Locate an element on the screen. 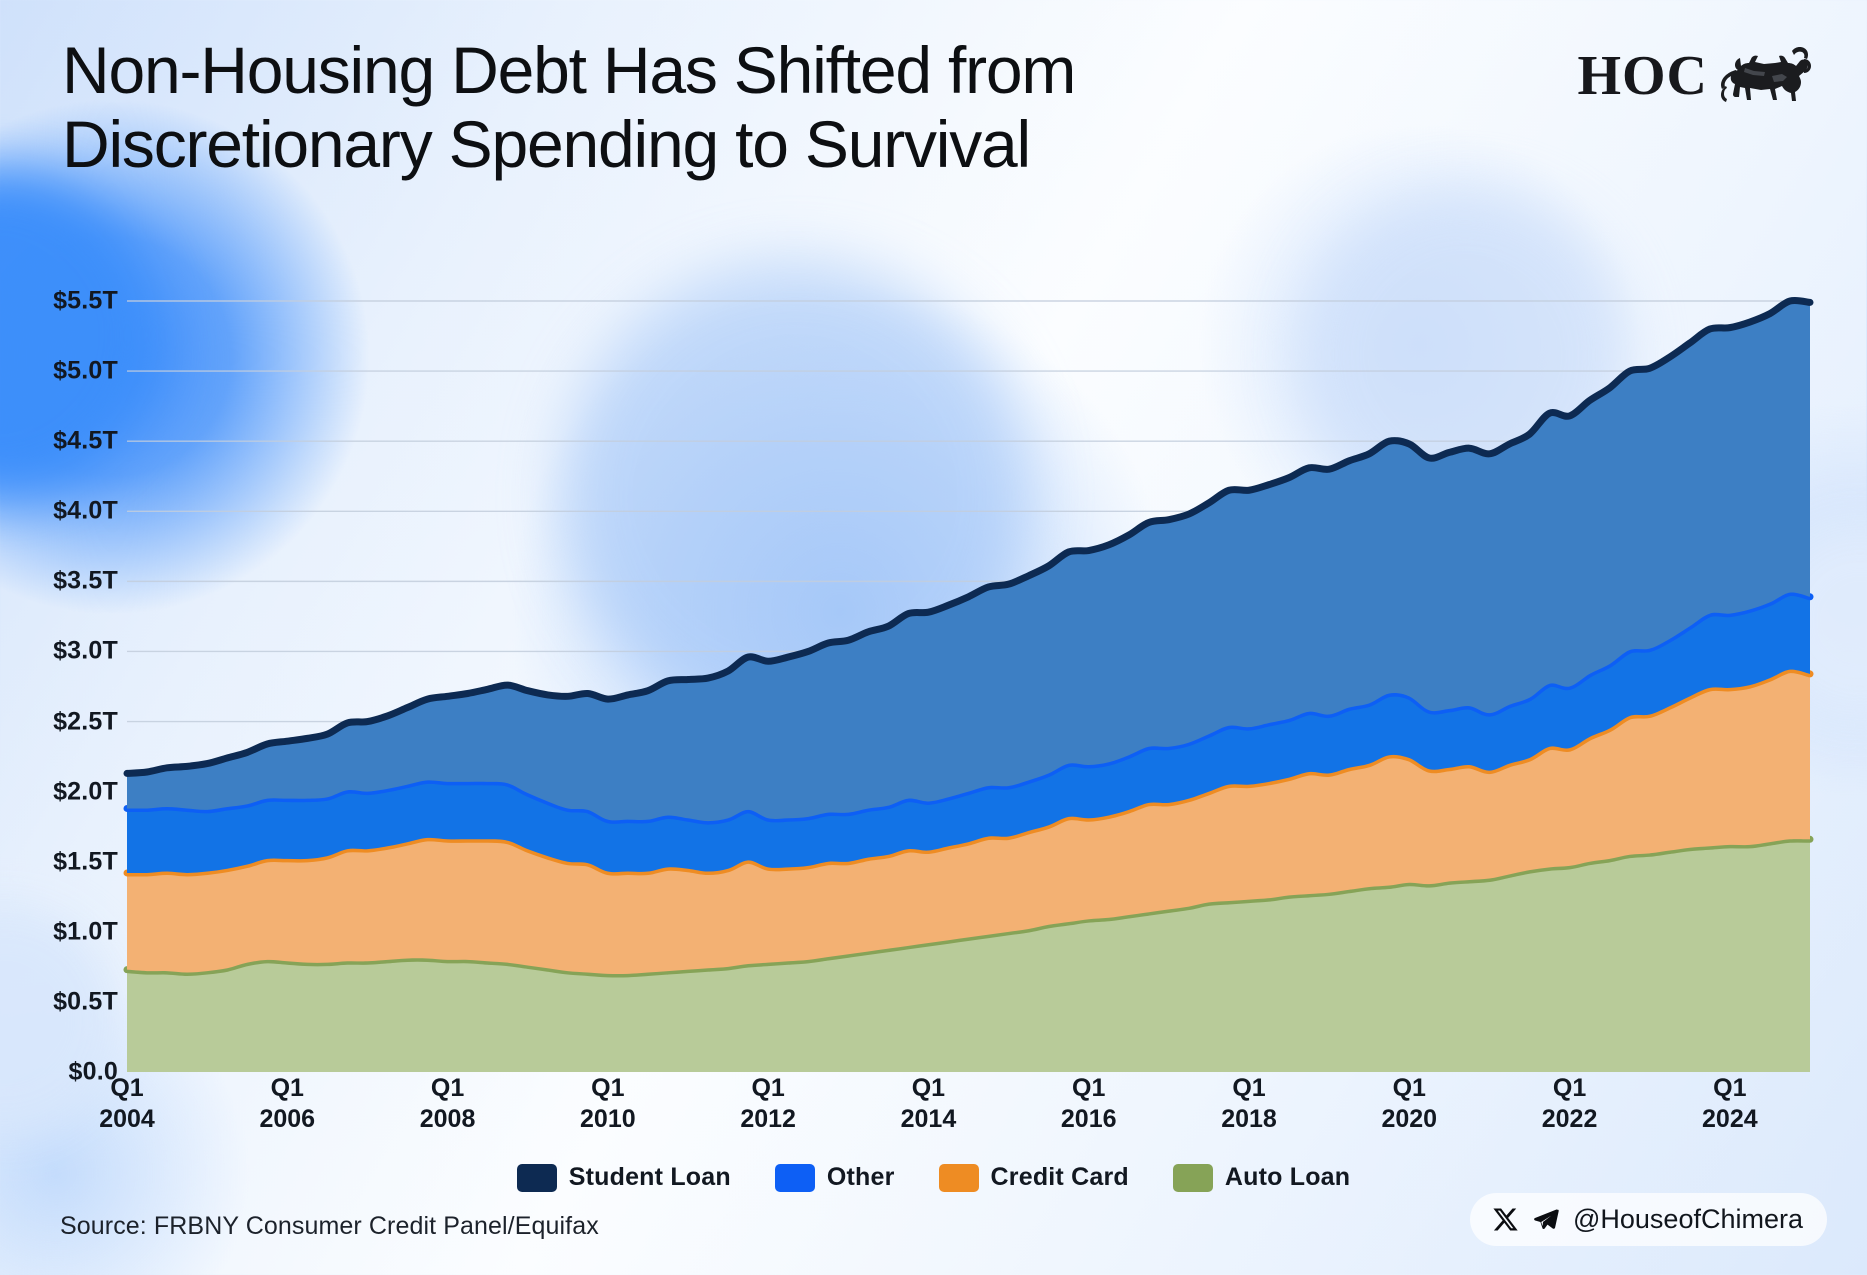 The width and height of the screenshot is (1867, 1275). x-axis-tick-label: Q1 2024 is located at coordinates (1730, 1104).